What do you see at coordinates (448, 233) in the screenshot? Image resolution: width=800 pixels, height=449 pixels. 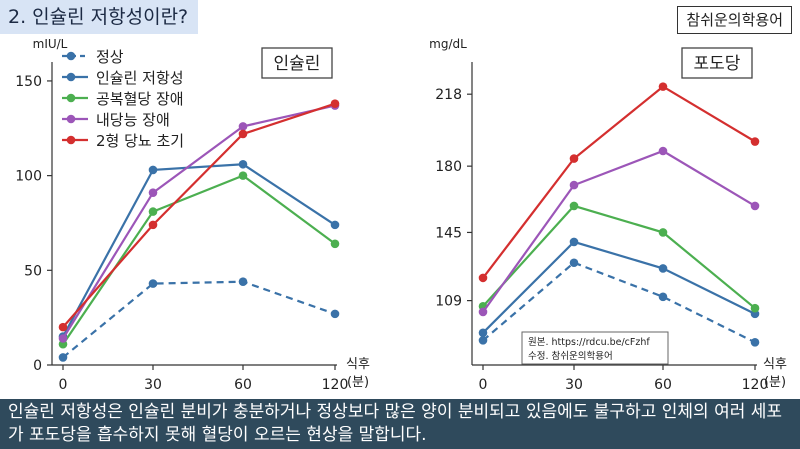 I see `y-tick-label: 145` at bounding box center [448, 233].